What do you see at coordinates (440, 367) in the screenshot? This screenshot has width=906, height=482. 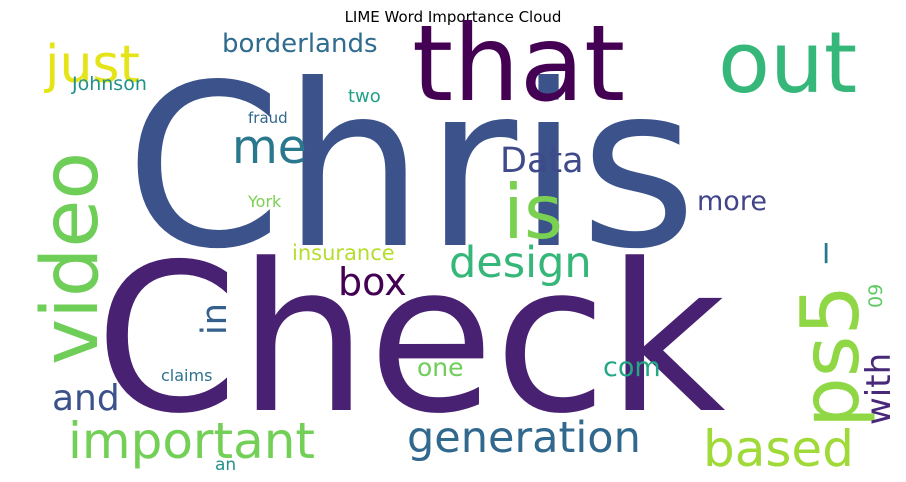 I see `word-one: one` at bounding box center [440, 367].